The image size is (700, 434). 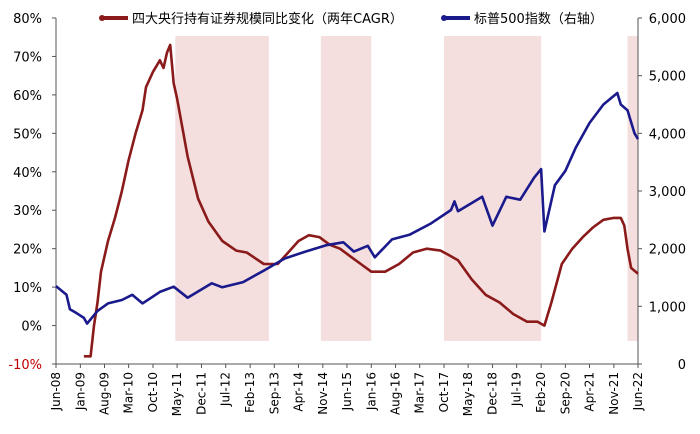 What do you see at coordinates (27, 19) in the screenshot?
I see `left-tick-label: 80%` at bounding box center [27, 19].